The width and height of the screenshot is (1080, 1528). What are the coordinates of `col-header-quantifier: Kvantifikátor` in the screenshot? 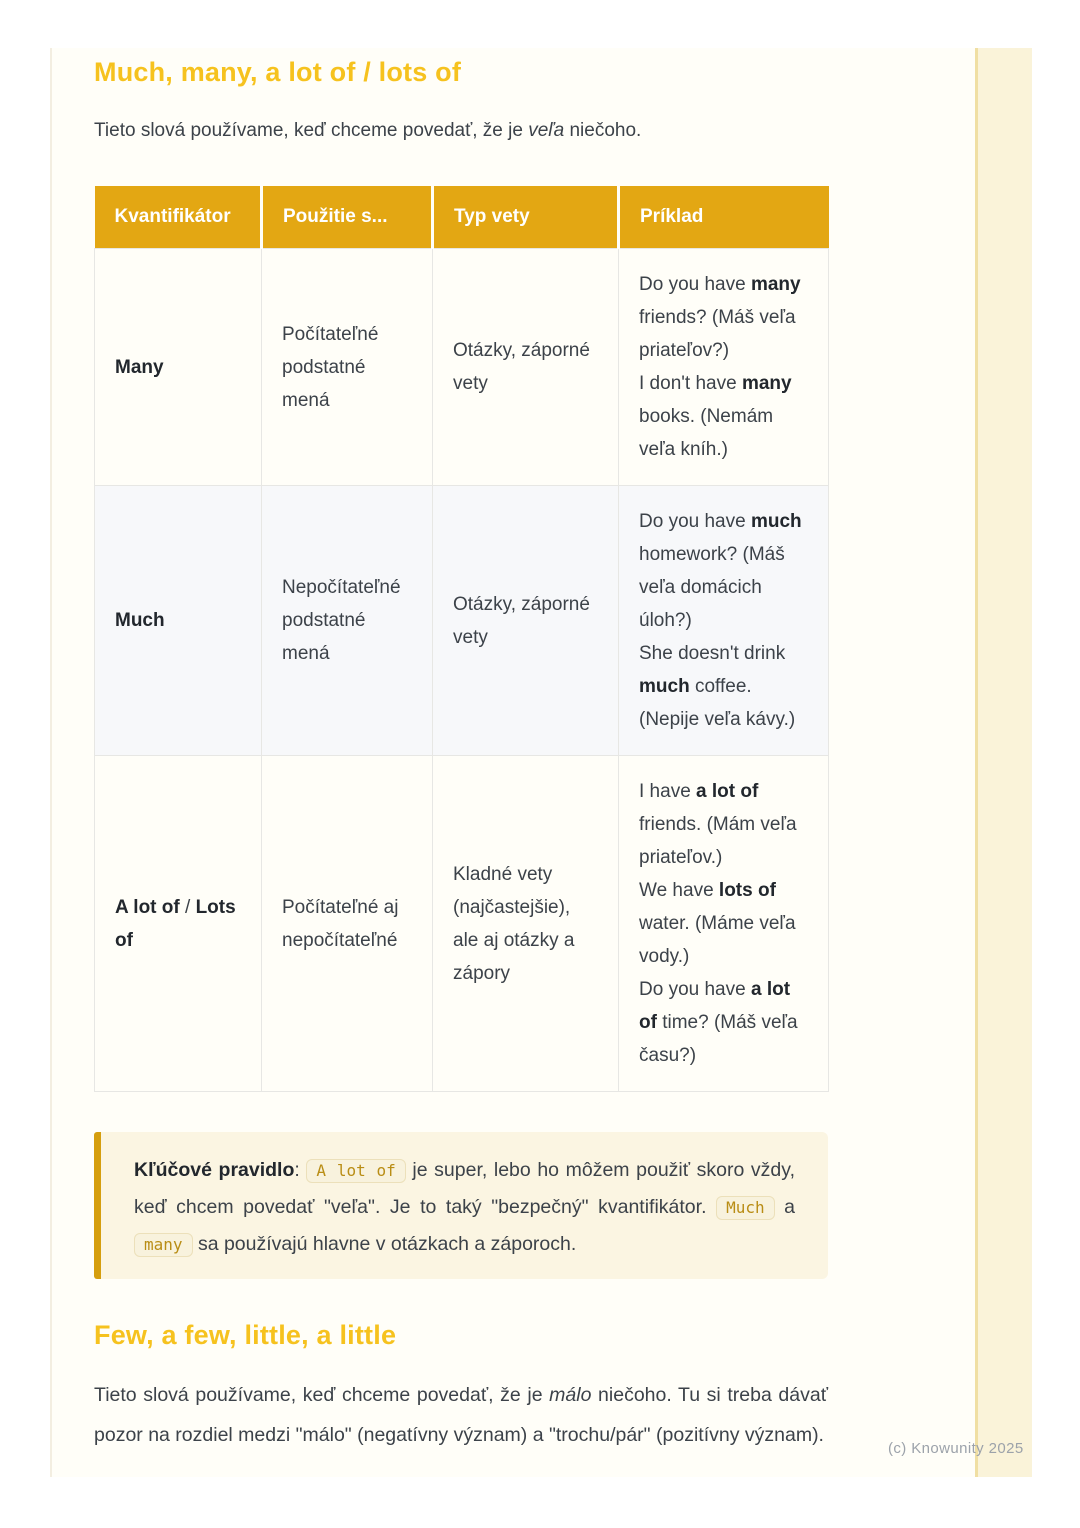 It's located at (178, 217).